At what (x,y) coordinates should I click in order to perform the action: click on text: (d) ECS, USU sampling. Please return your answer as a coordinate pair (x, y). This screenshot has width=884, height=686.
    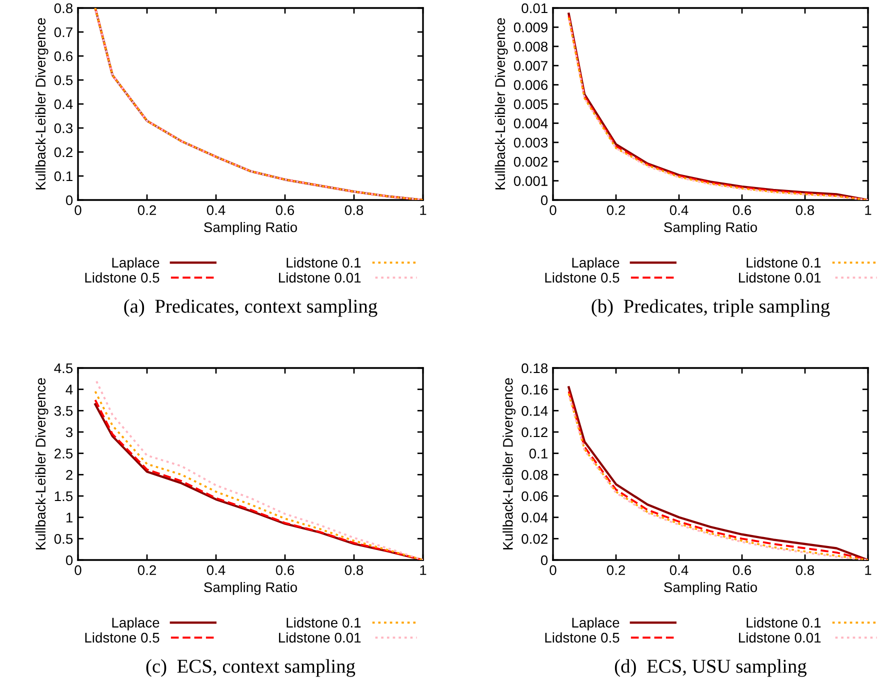
    Looking at the image, I should click on (710, 668).